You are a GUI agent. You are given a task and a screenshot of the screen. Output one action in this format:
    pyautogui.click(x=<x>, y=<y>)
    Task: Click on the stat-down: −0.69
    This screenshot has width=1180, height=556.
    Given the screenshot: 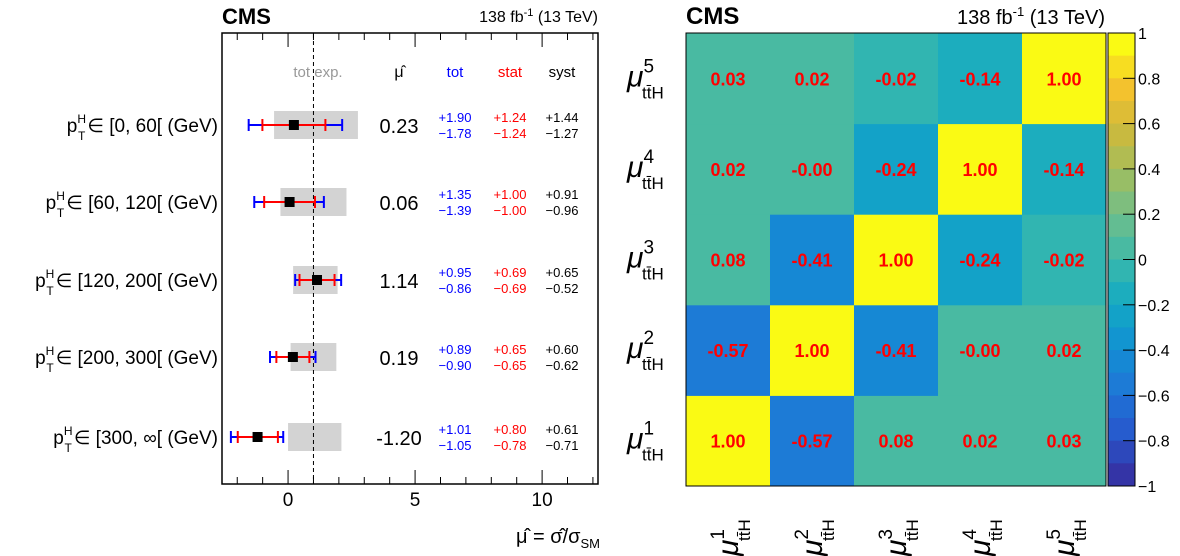 What is the action you would take?
    pyautogui.click(x=510, y=288)
    